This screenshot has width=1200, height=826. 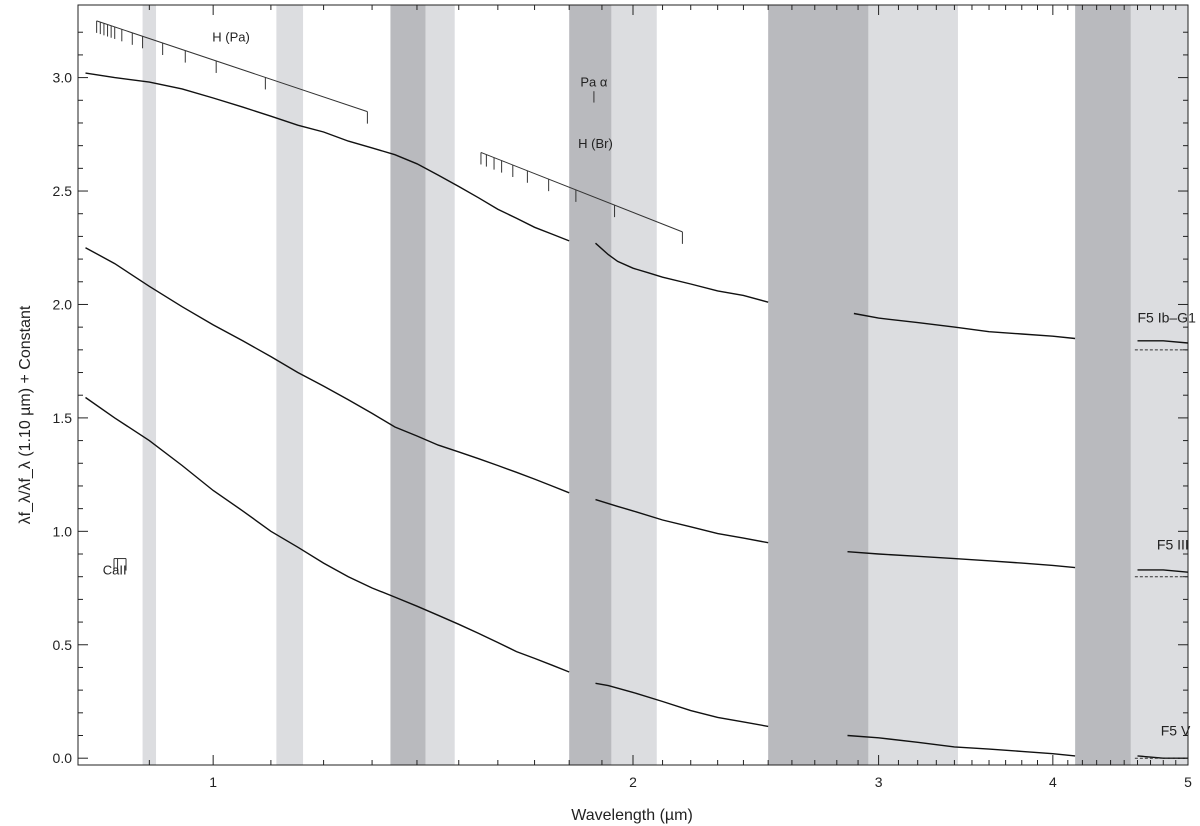 What do you see at coordinates (63, 304) in the screenshot?
I see `y-tick-label-4: 2.0` at bounding box center [63, 304].